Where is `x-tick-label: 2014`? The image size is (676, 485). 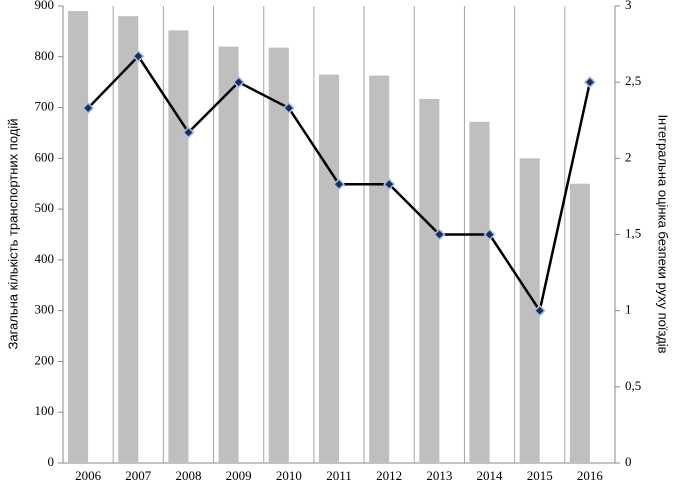 x-tick-label: 2014 is located at coordinates (490, 475).